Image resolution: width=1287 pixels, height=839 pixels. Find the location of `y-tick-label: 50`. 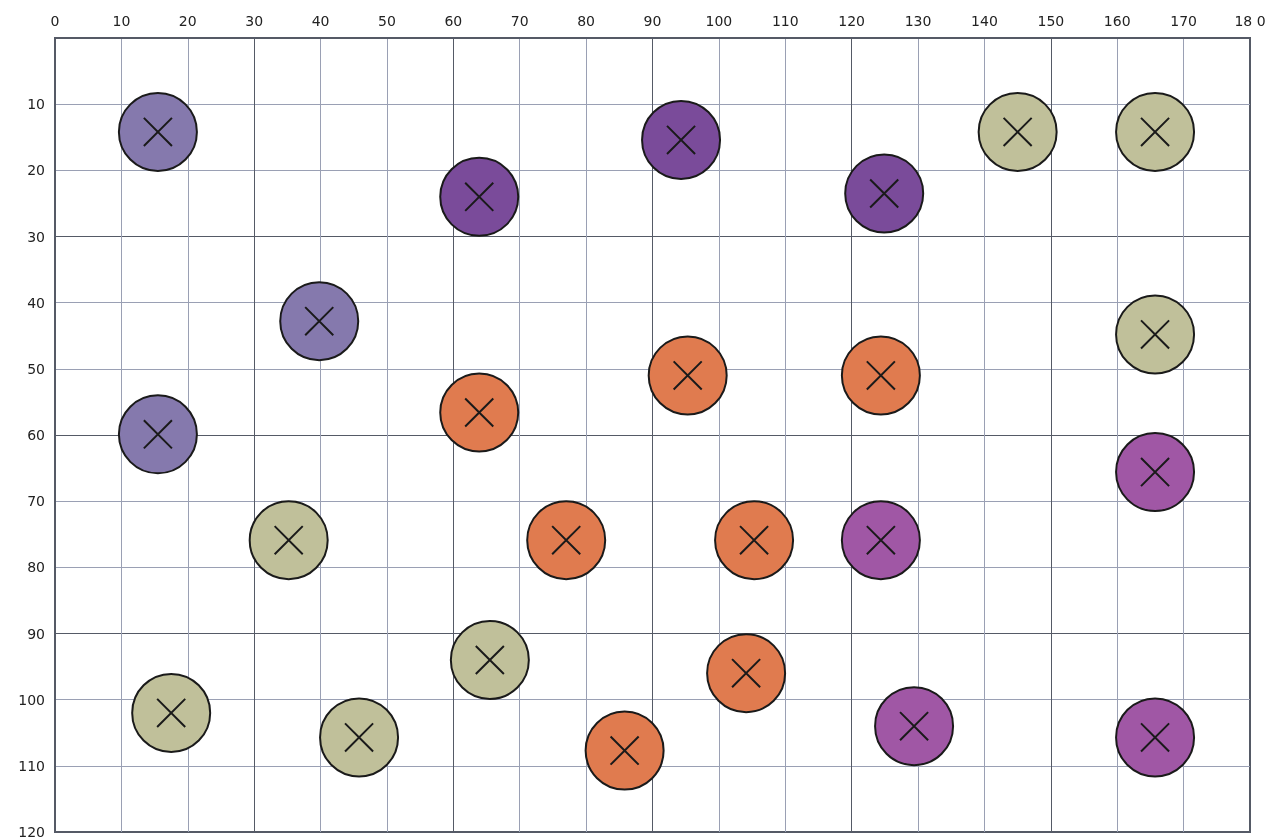

y-tick-label: 50 is located at coordinates (36, 368).